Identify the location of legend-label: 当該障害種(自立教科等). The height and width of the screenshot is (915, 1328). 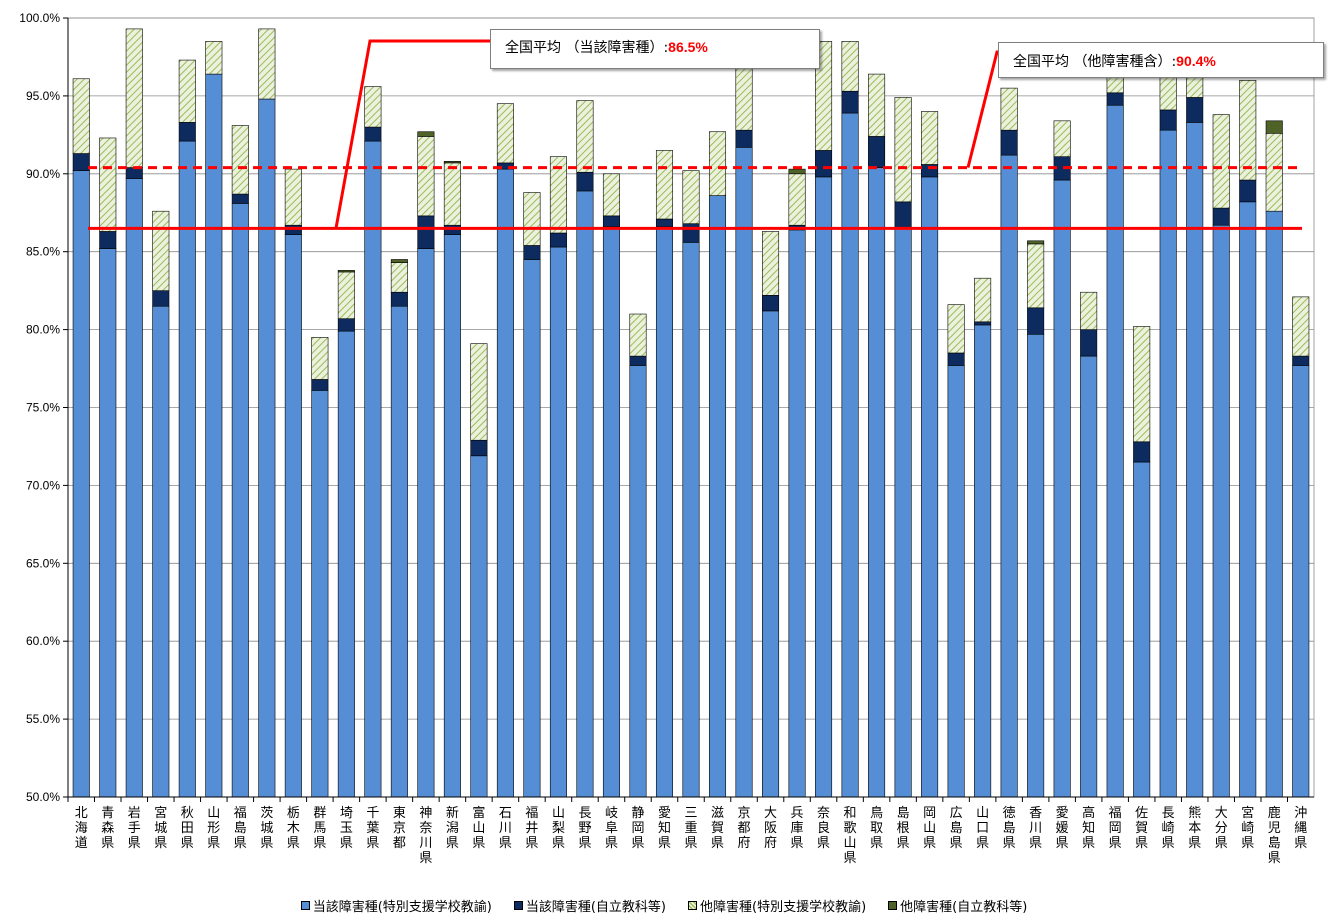
(595, 907).